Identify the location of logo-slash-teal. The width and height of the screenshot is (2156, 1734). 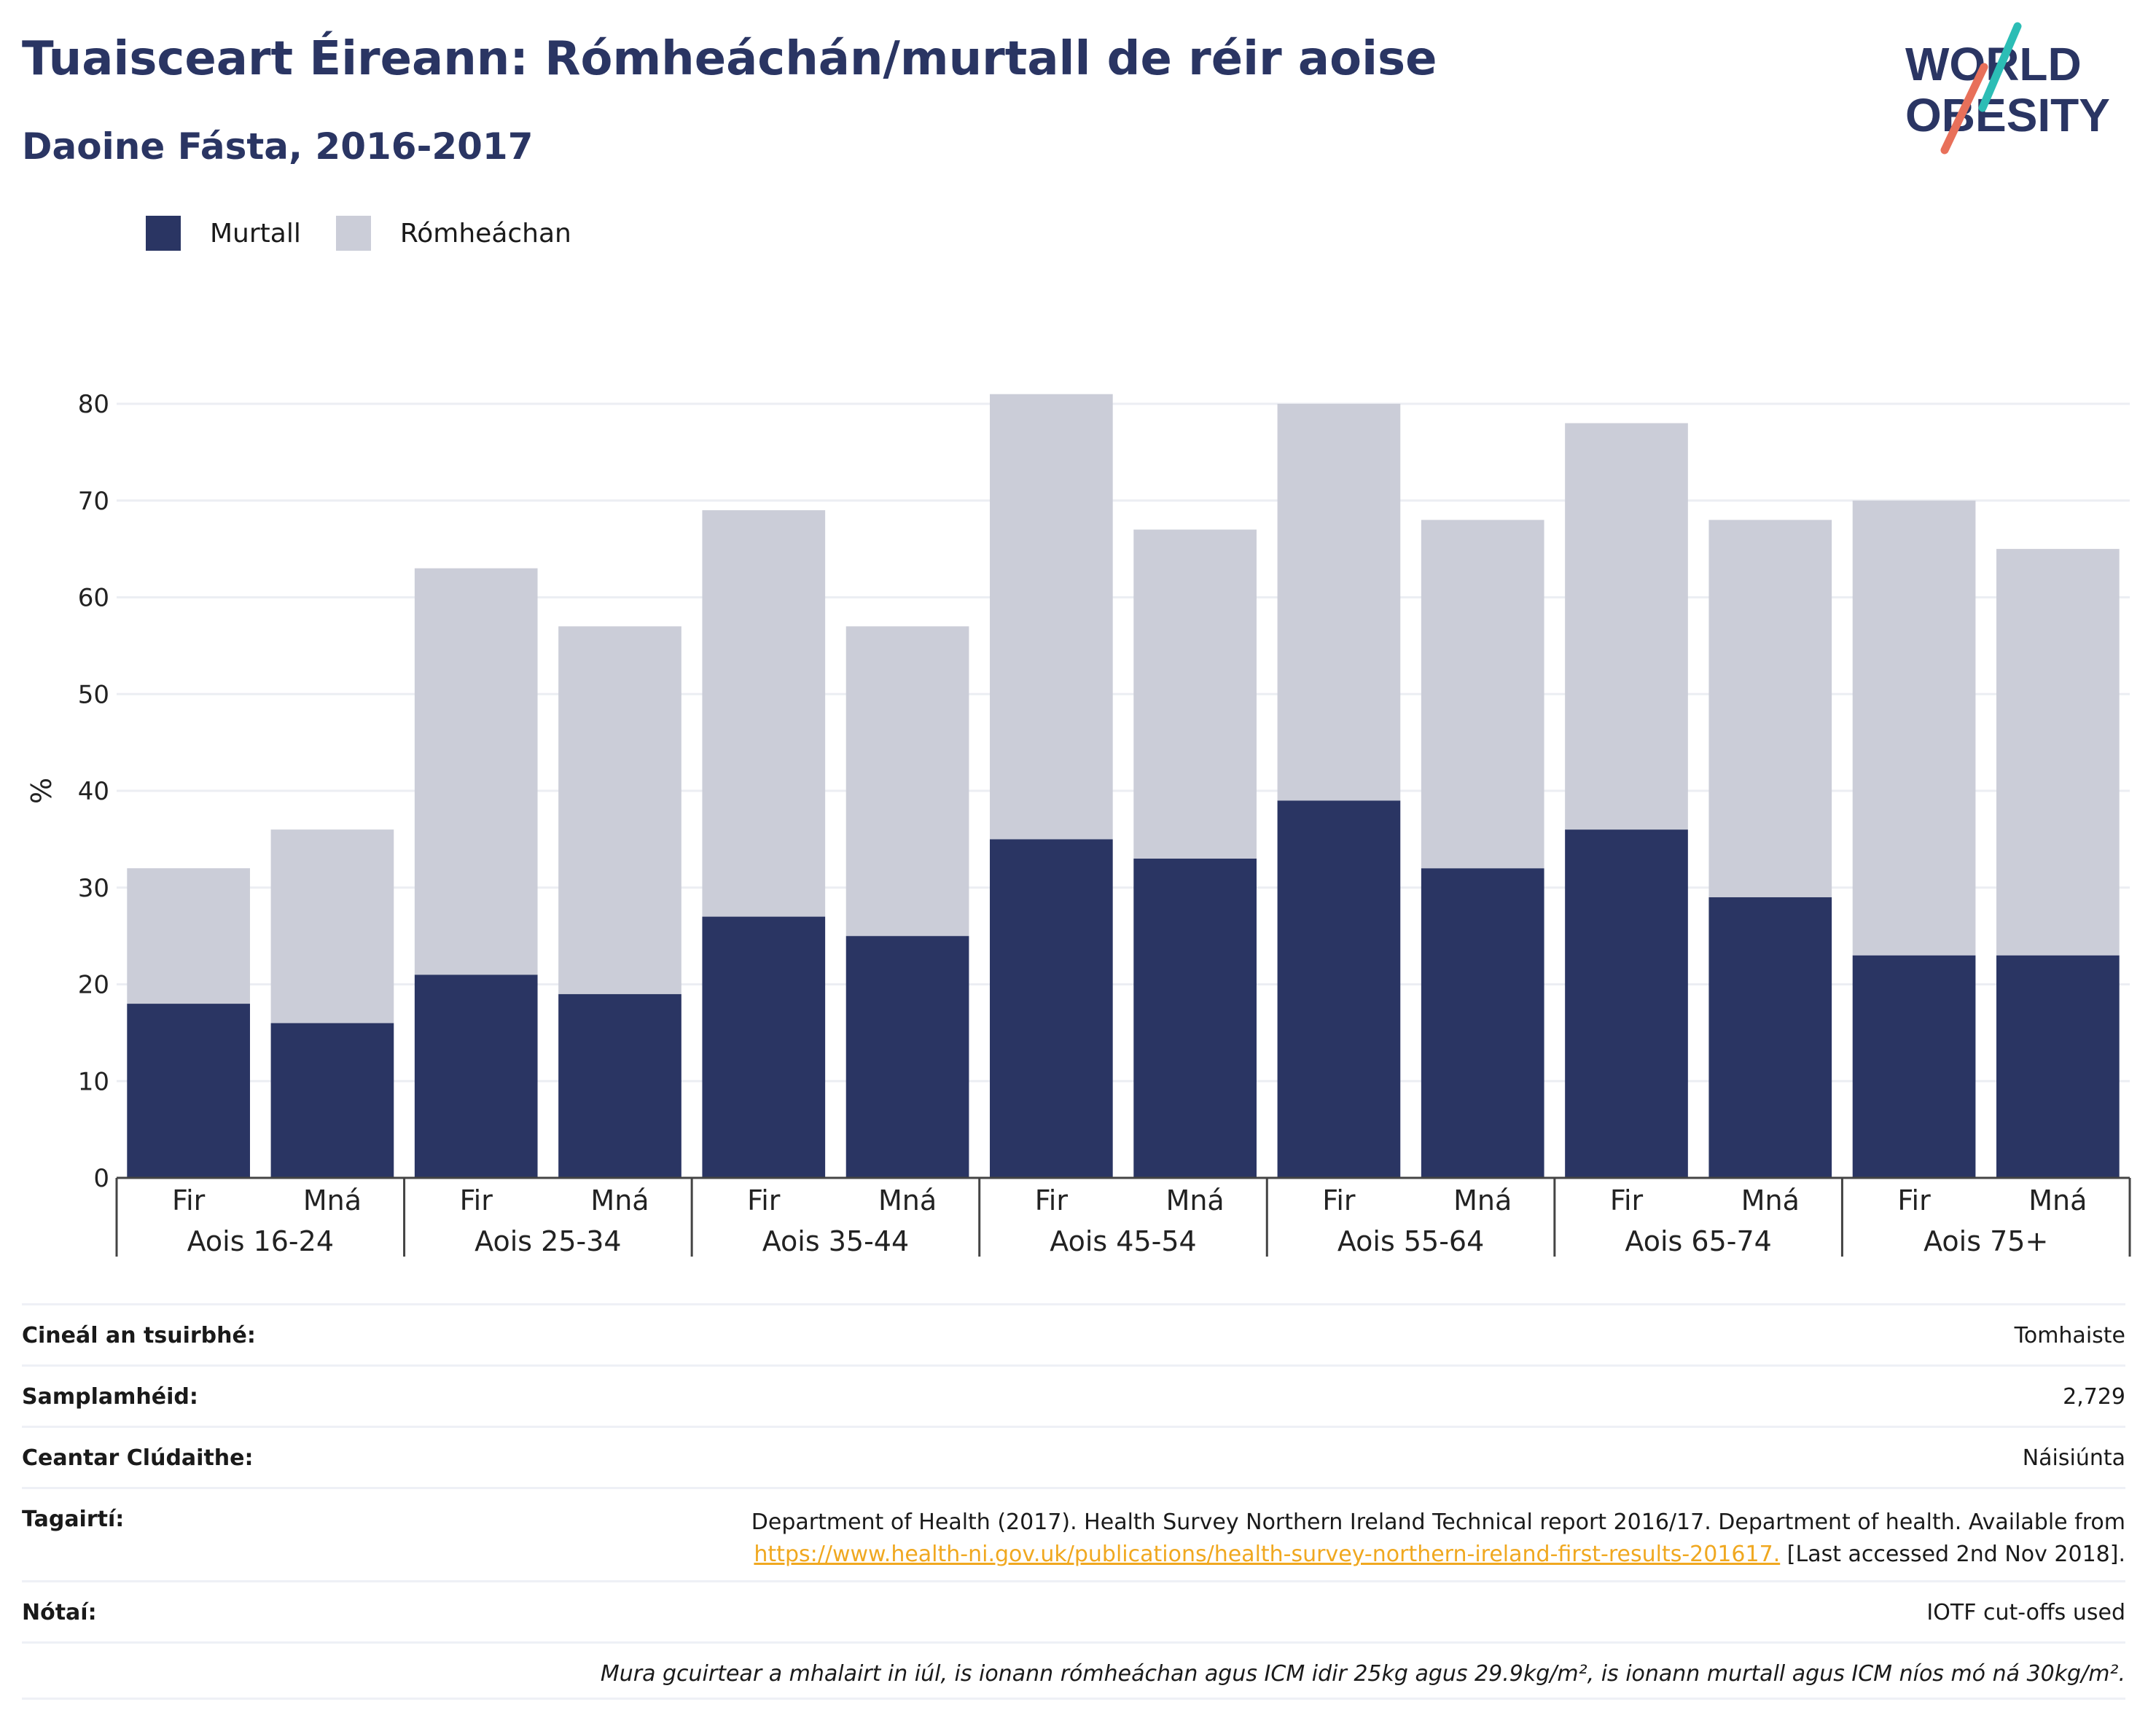
(2000, 67).